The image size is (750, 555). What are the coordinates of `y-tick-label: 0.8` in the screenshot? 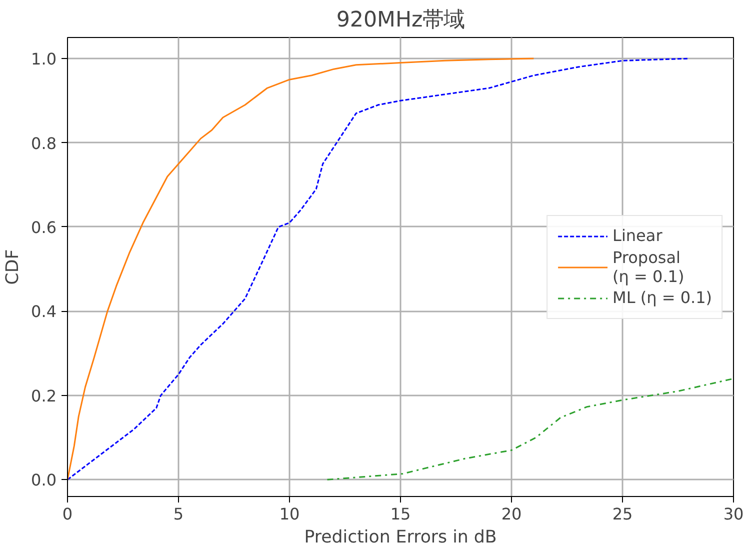 It's located at (44, 143).